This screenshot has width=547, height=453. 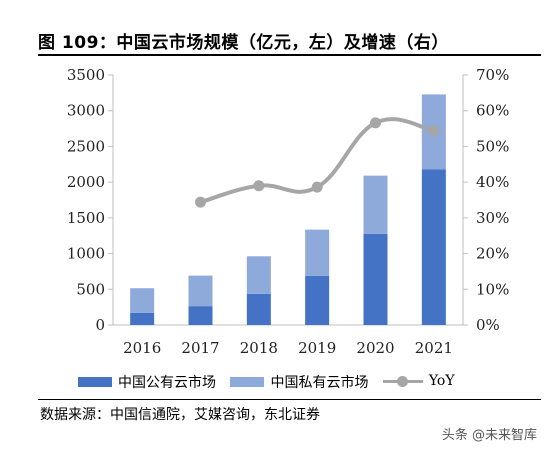 What do you see at coordinates (488, 325) in the screenshot?
I see `y-tick-label-right: 0%` at bounding box center [488, 325].